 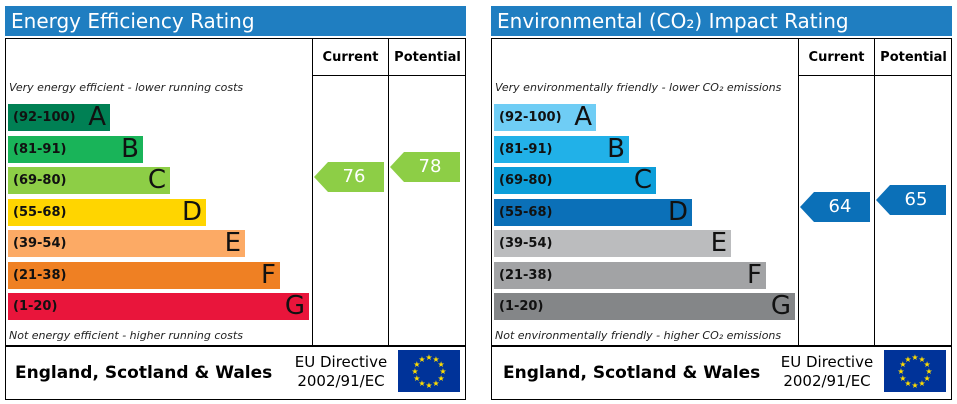 I want to click on footer-frame, so click(x=721, y=373).